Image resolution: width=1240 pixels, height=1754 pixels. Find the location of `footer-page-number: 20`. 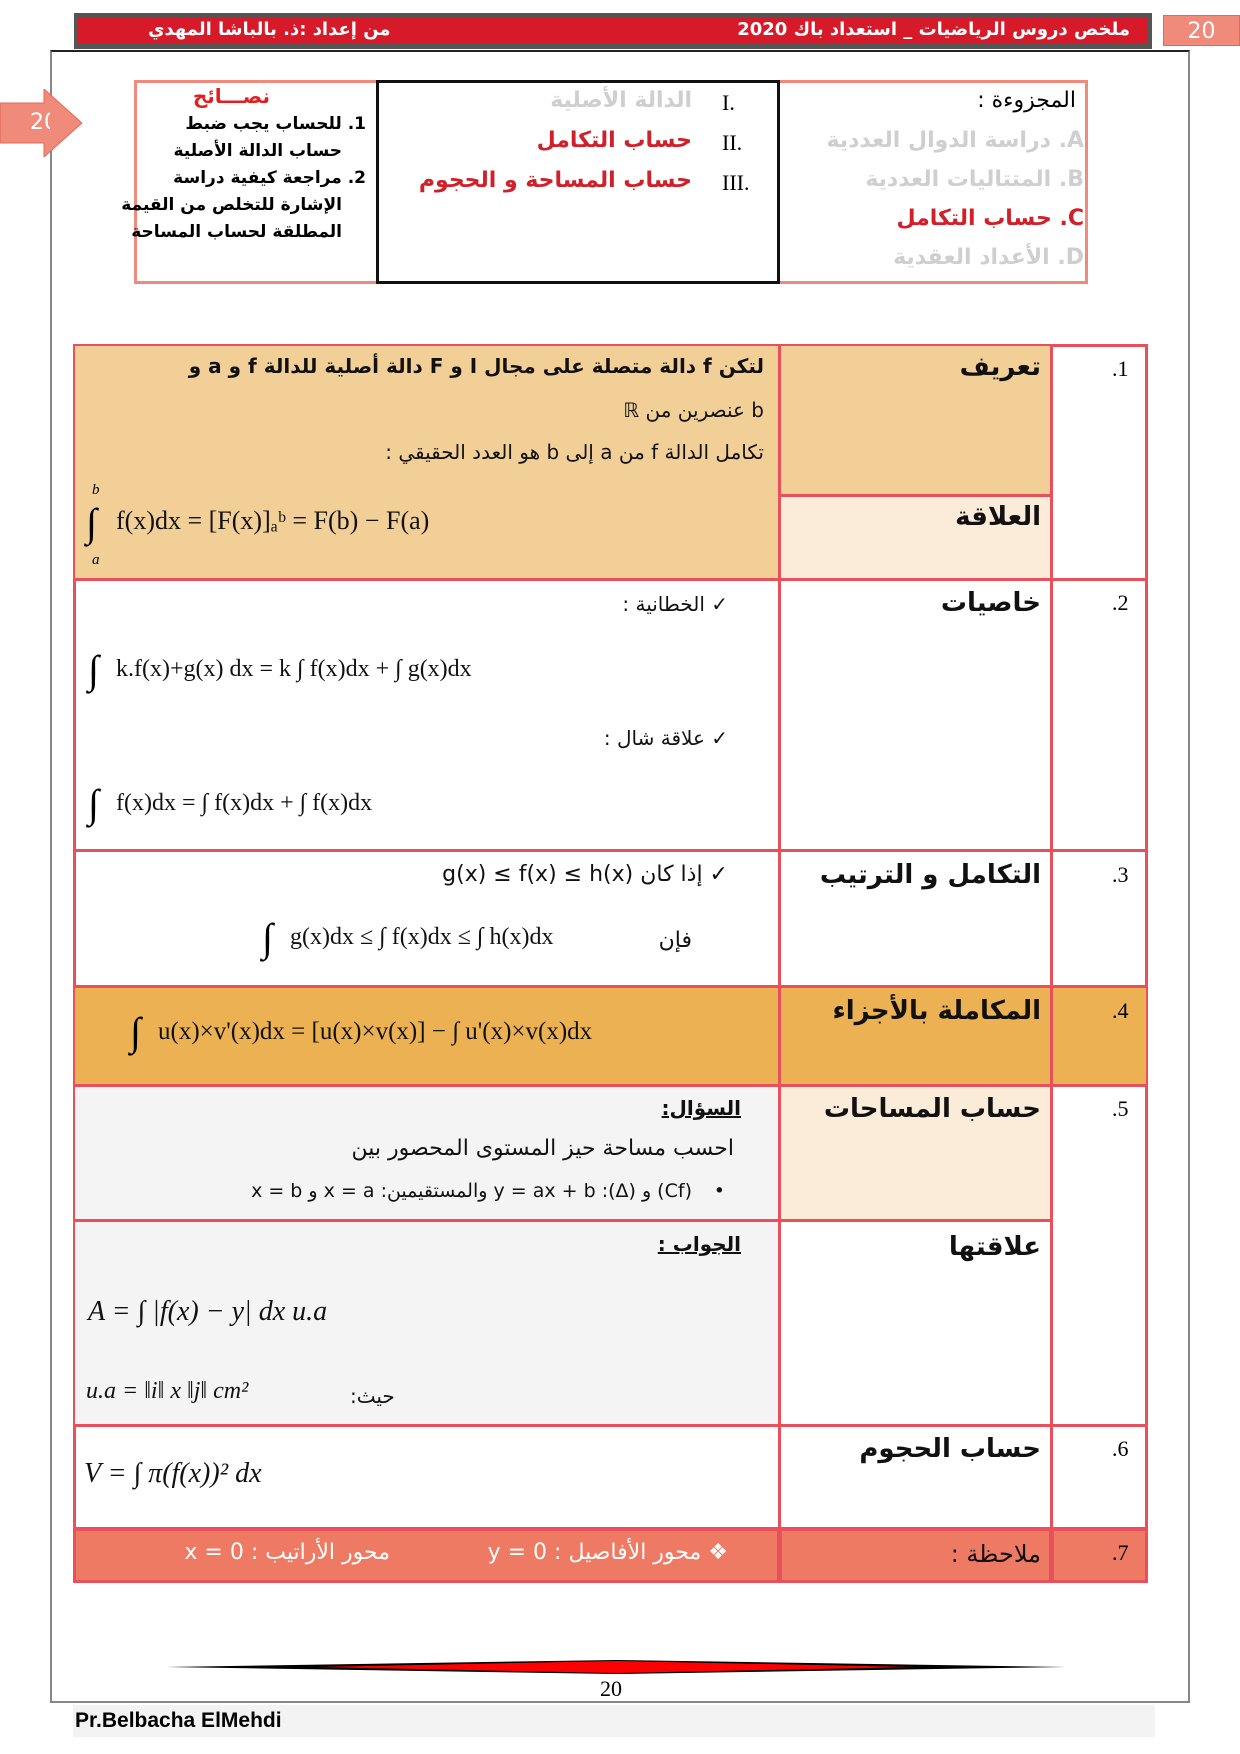

footer-page-number: 20 is located at coordinates (611, 1688).